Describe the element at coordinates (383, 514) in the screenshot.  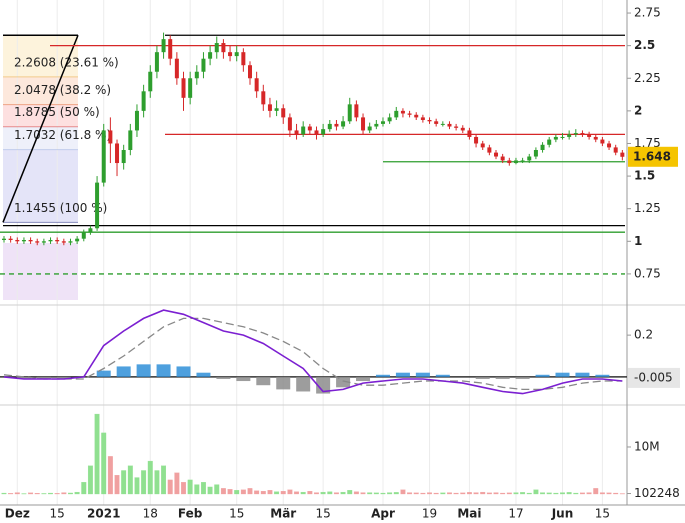
I see `x-tick-label: Apr` at that location.